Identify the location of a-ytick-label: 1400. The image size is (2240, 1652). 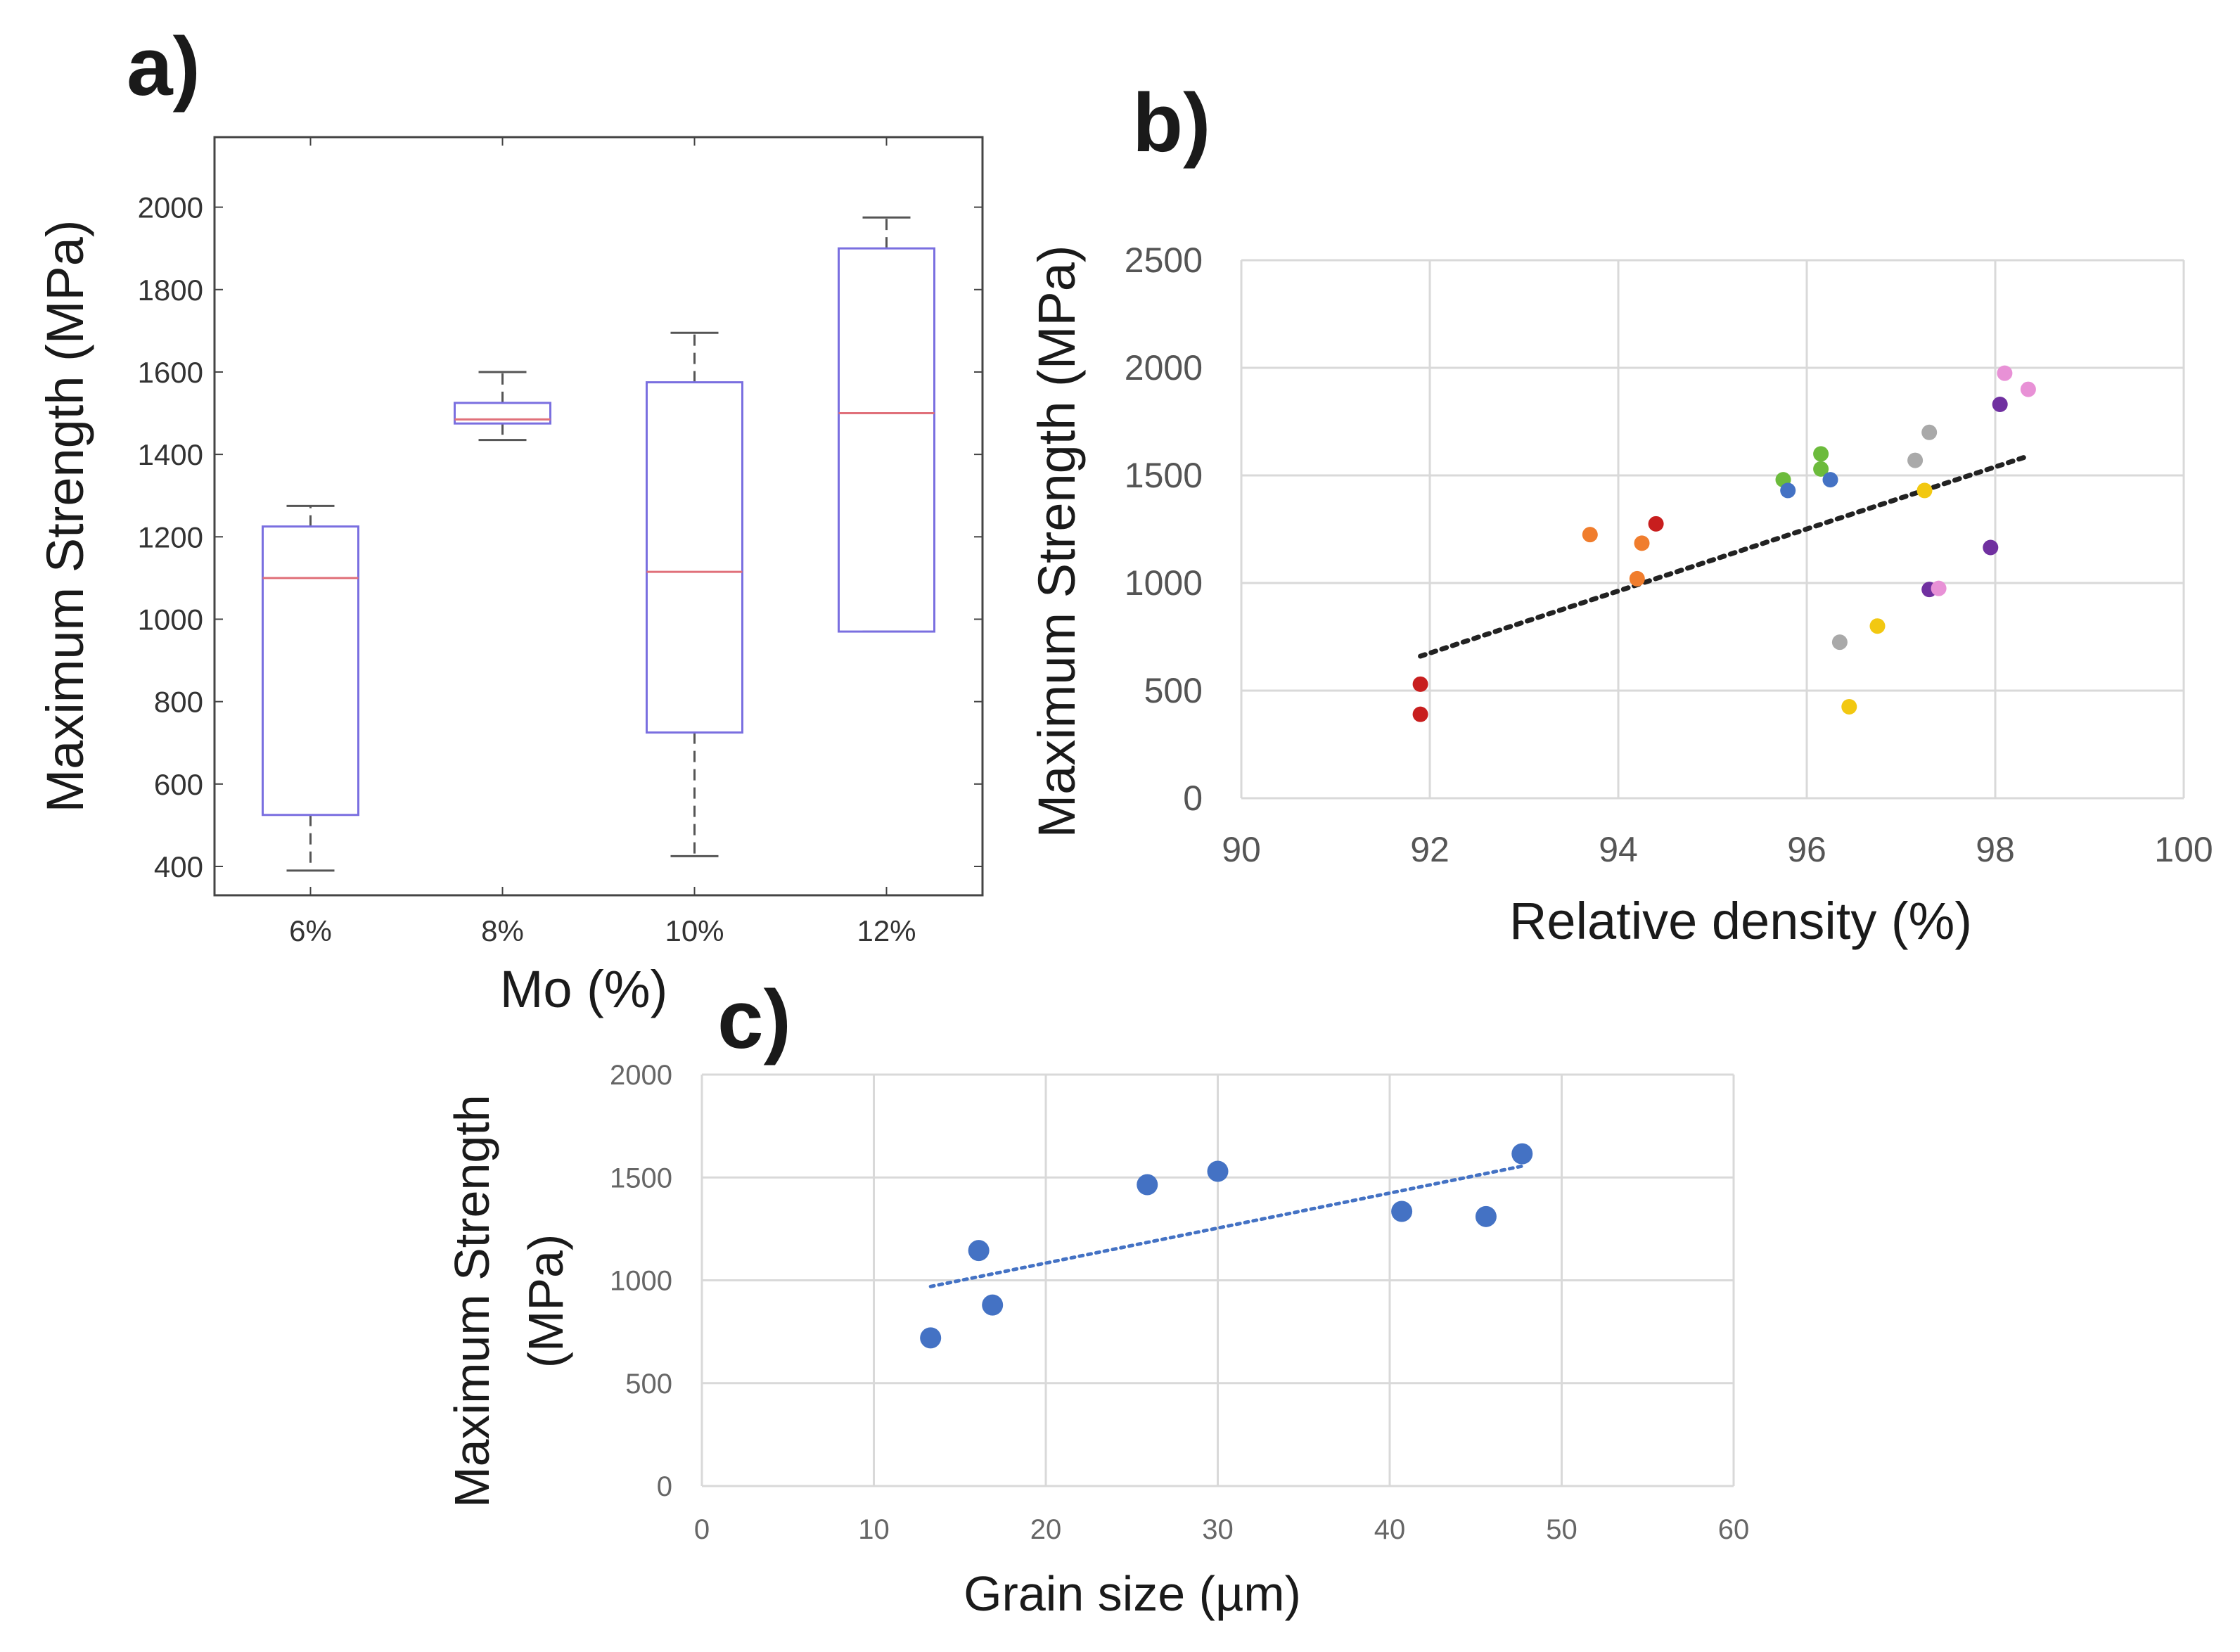
(170, 454).